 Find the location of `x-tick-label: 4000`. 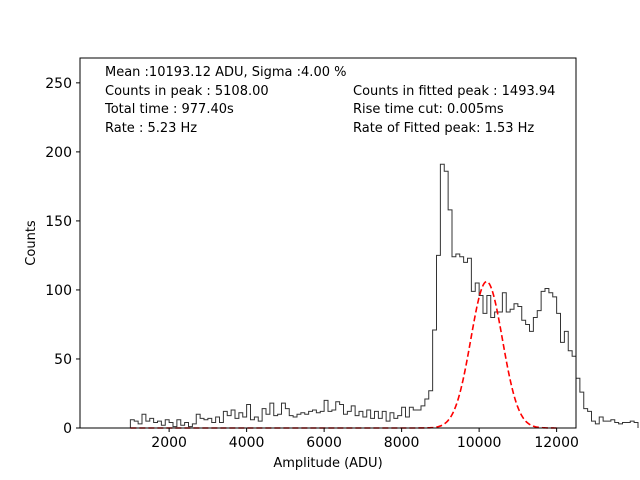

x-tick-label: 4000 is located at coordinates (247, 443).